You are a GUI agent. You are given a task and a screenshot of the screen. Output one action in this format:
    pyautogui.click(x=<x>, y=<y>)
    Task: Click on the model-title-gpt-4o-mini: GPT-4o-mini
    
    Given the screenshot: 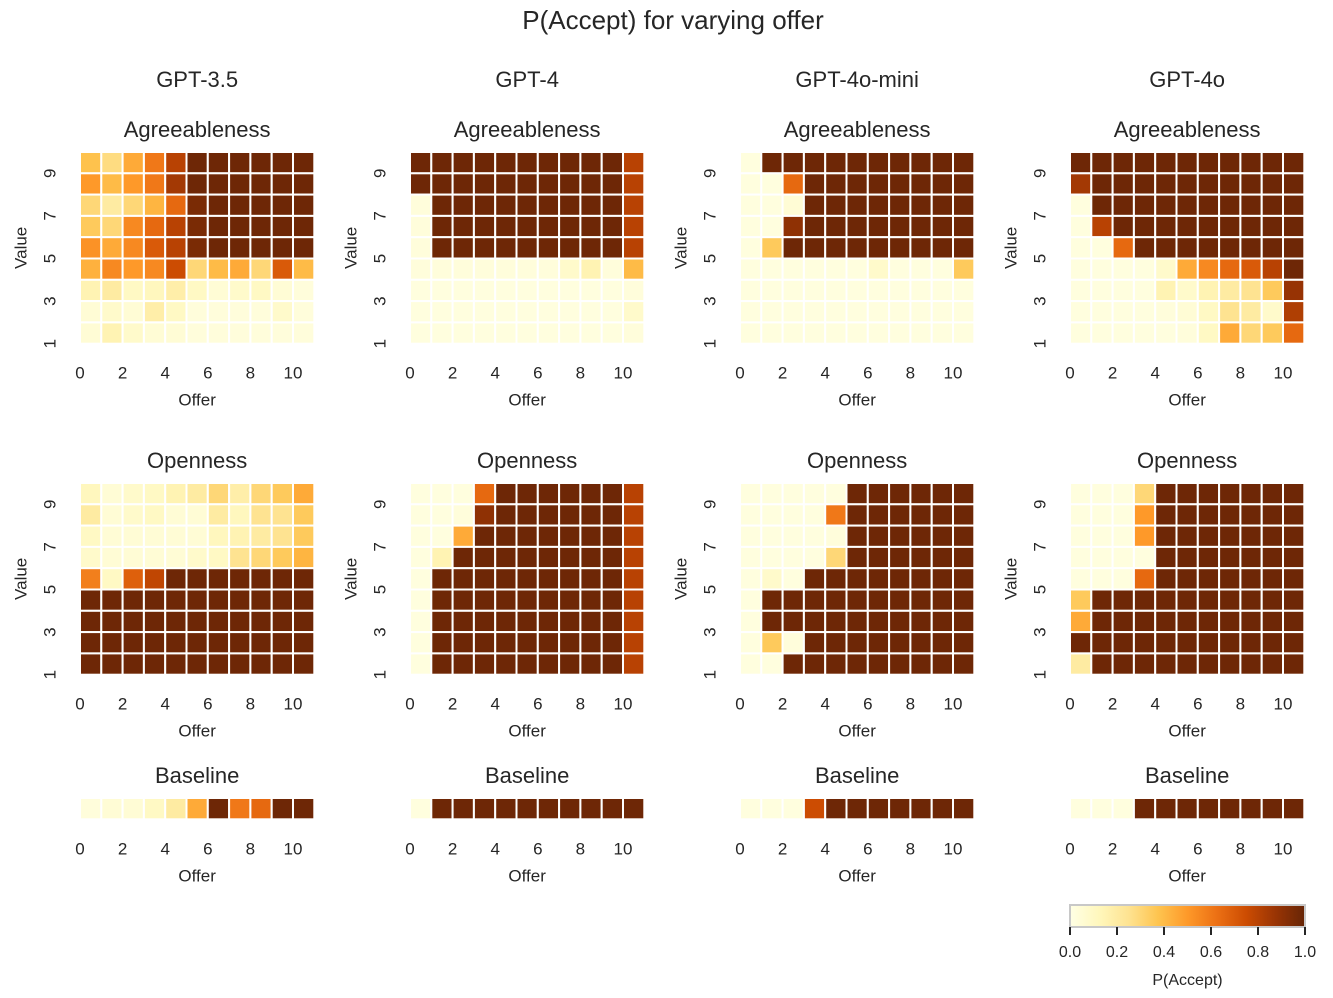 What is the action you would take?
    pyautogui.click(x=856, y=79)
    